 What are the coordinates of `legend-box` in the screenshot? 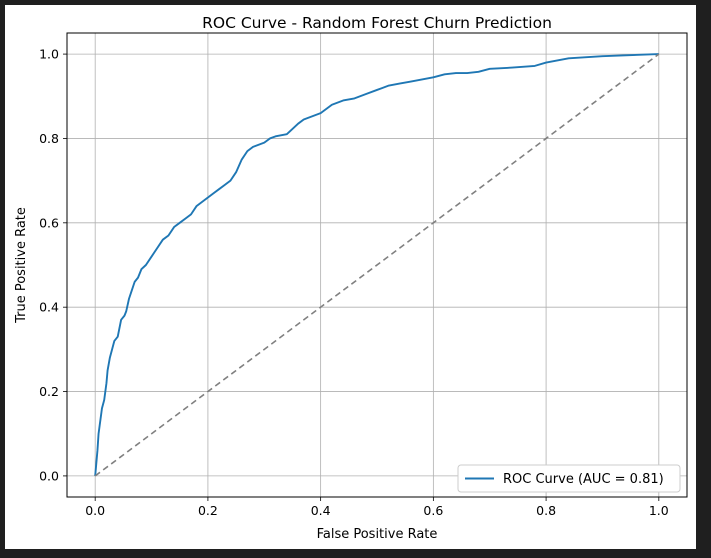 It's located at (569, 478).